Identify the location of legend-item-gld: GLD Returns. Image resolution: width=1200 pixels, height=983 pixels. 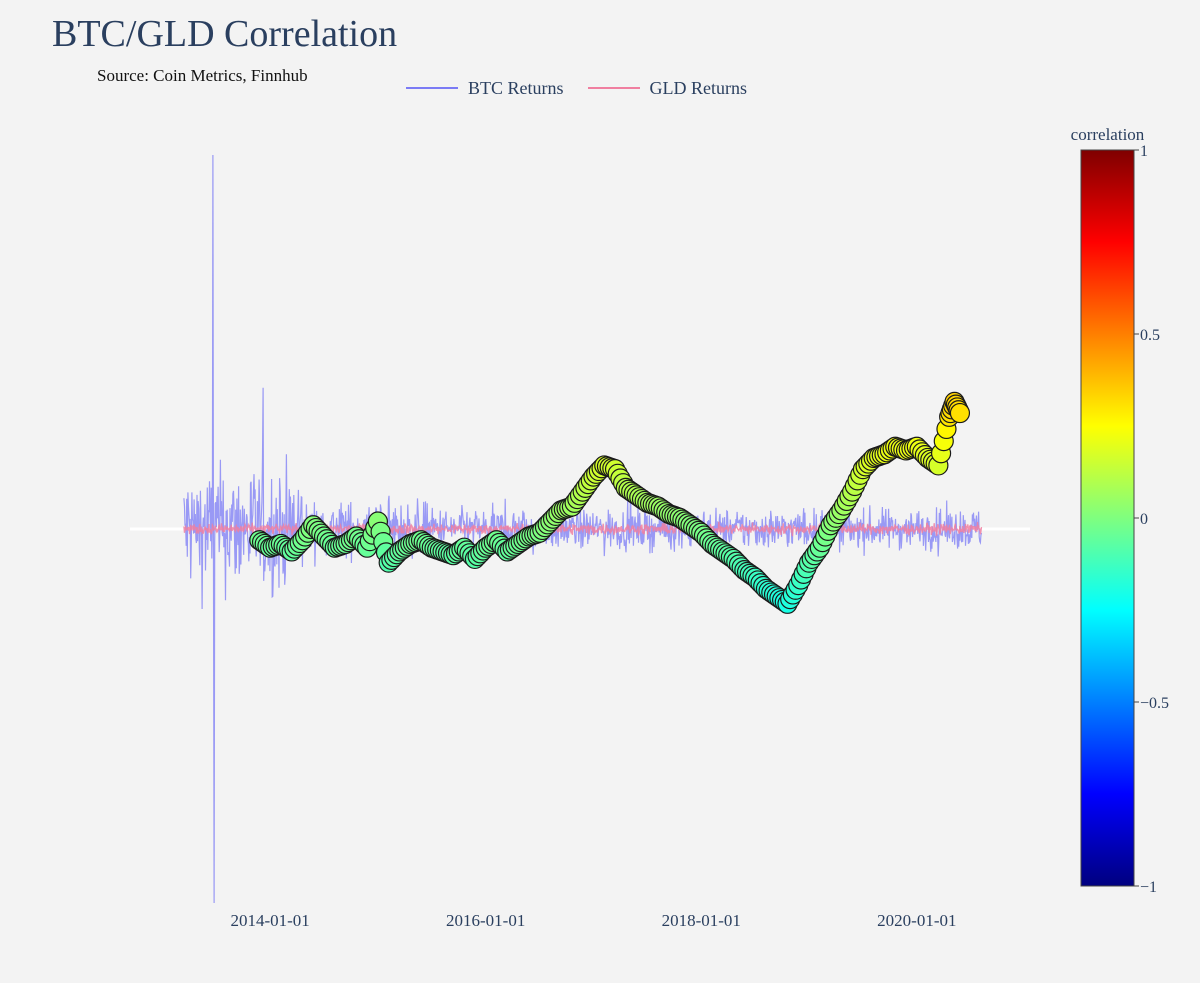
(665, 88).